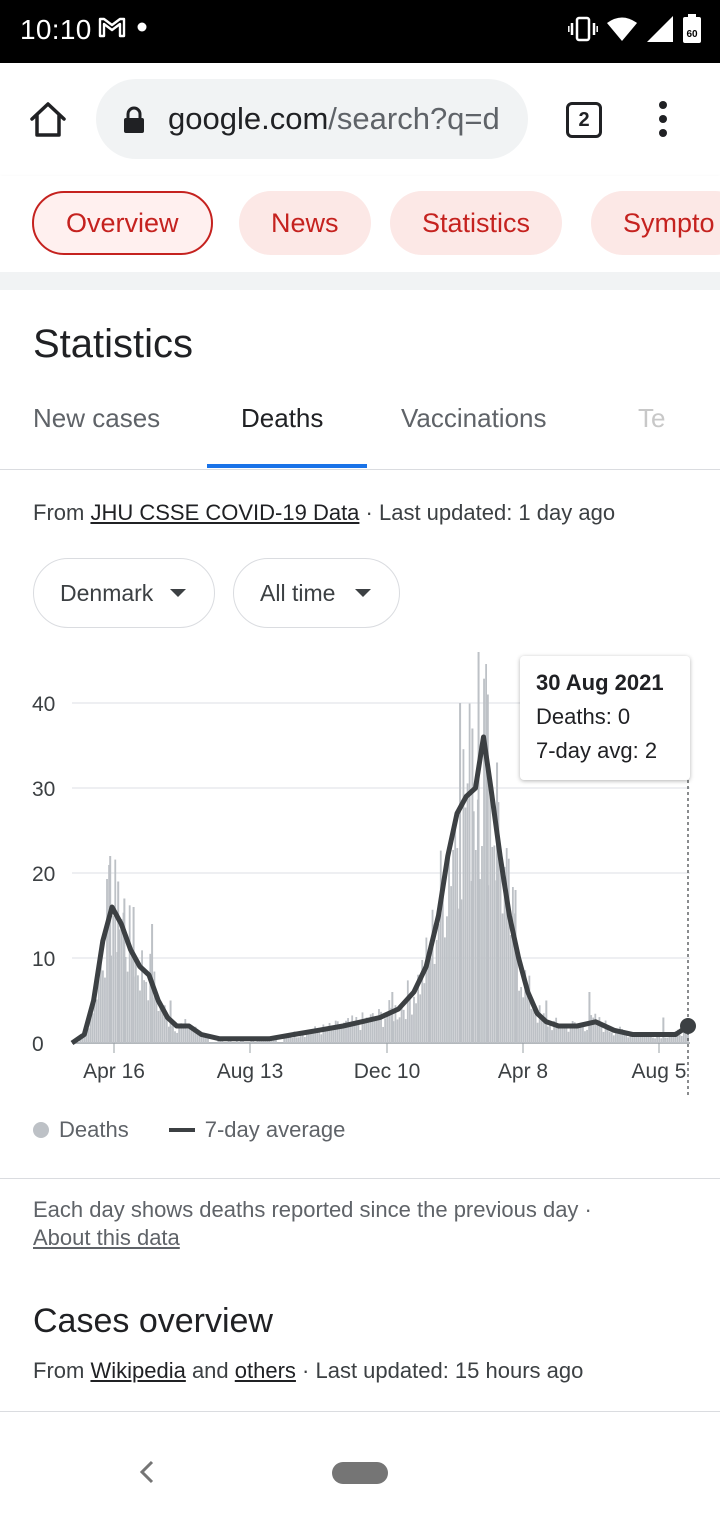  Describe the element at coordinates (360, 1411) in the screenshot. I see `section-divider` at that location.